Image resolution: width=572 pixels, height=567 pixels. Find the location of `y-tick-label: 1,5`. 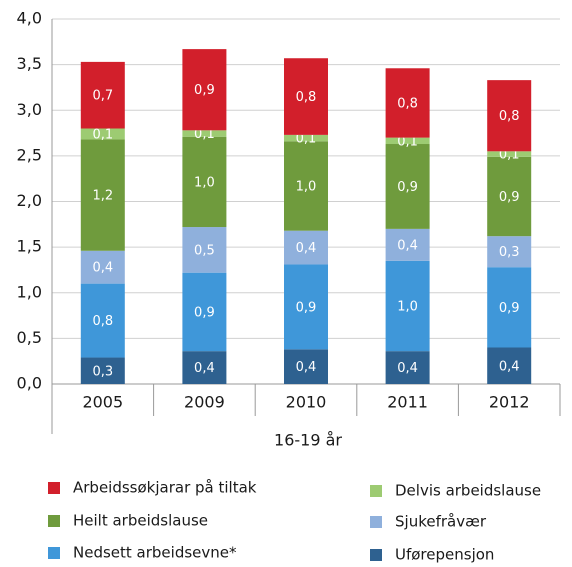

y-tick-label: 1,5 is located at coordinates (29, 246).